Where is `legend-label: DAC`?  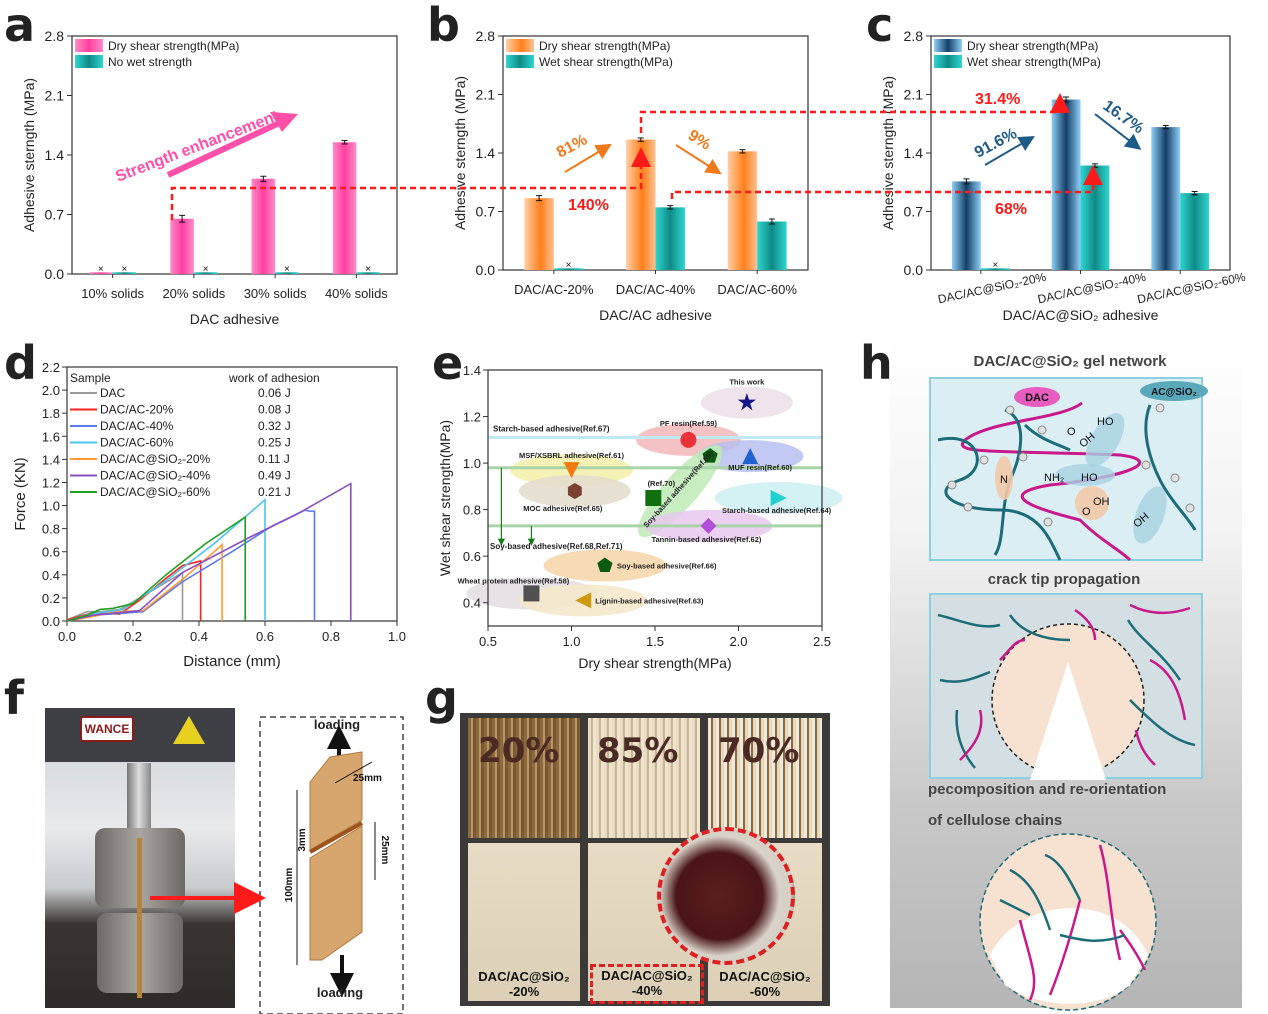 legend-label: DAC is located at coordinates (113, 393).